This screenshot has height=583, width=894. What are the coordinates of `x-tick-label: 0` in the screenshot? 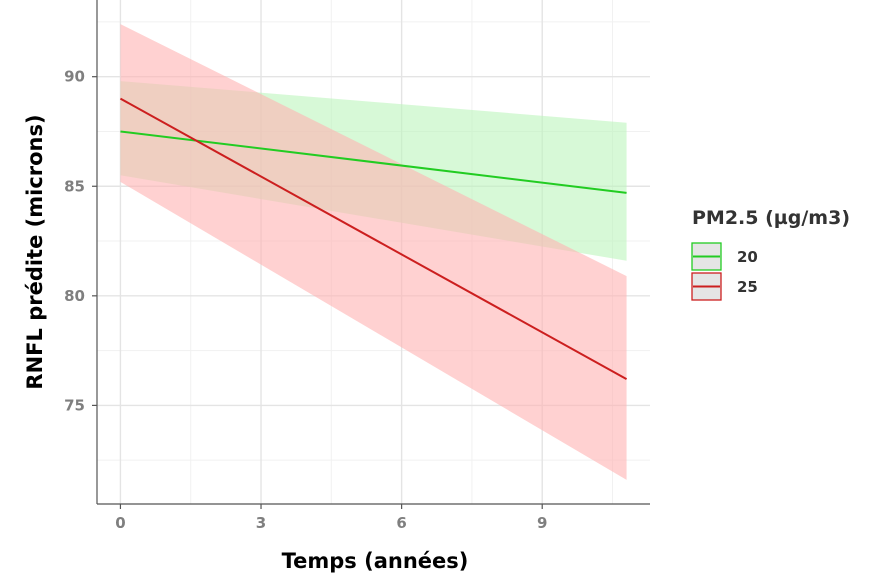 It's located at (120, 523).